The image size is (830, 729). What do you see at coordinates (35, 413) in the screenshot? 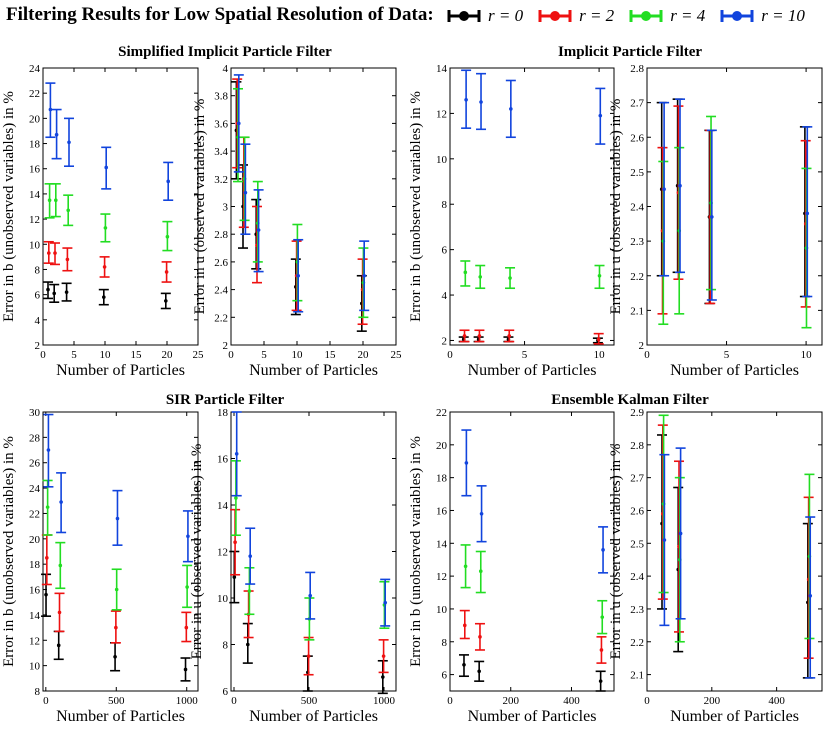
I see `y-tick-label: 30` at bounding box center [35, 413].